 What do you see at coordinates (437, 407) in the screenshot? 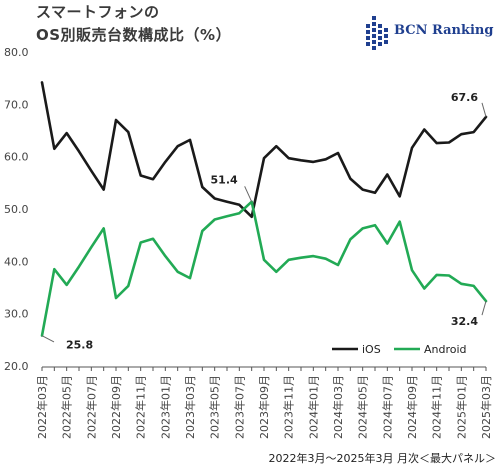
I see `x-tick-label: 2024年11月` at bounding box center [437, 407].